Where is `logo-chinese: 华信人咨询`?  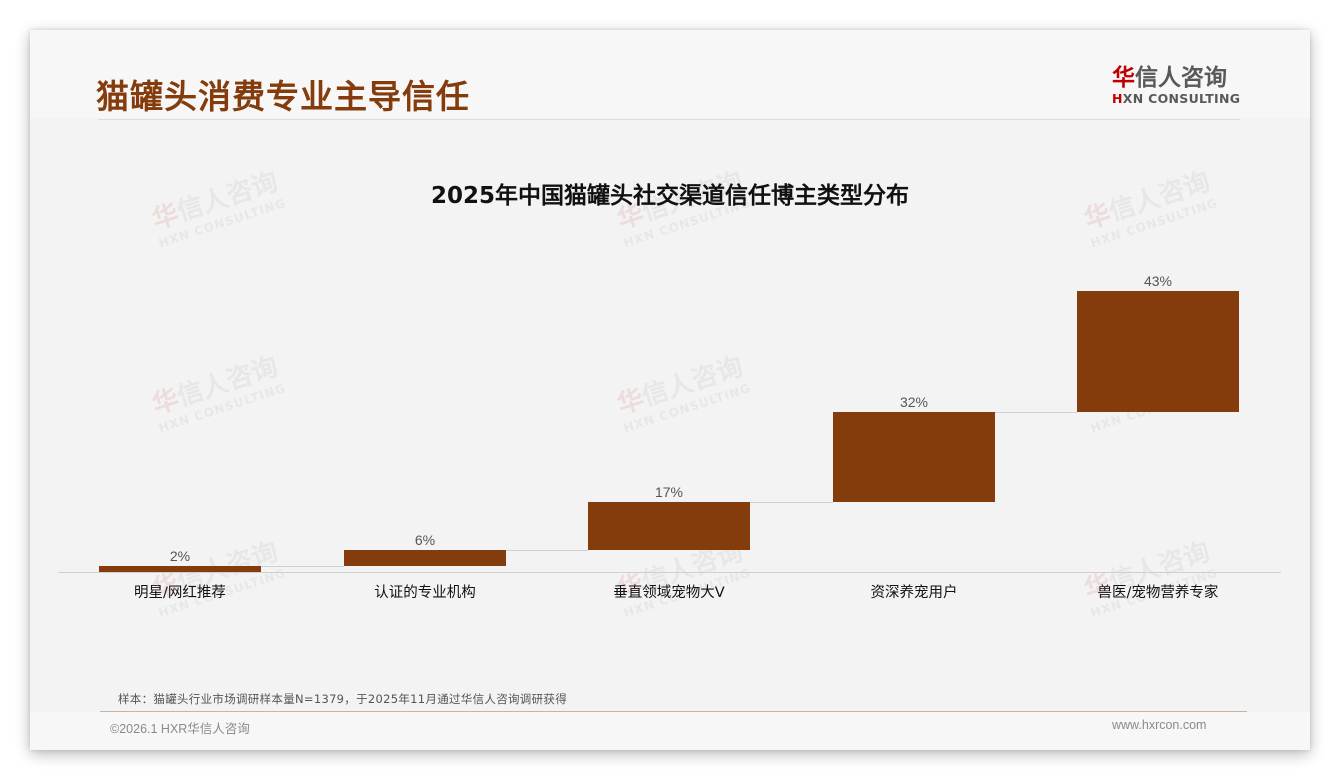
logo-chinese: 华信人咨询 is located at coordinates (1177, 78).